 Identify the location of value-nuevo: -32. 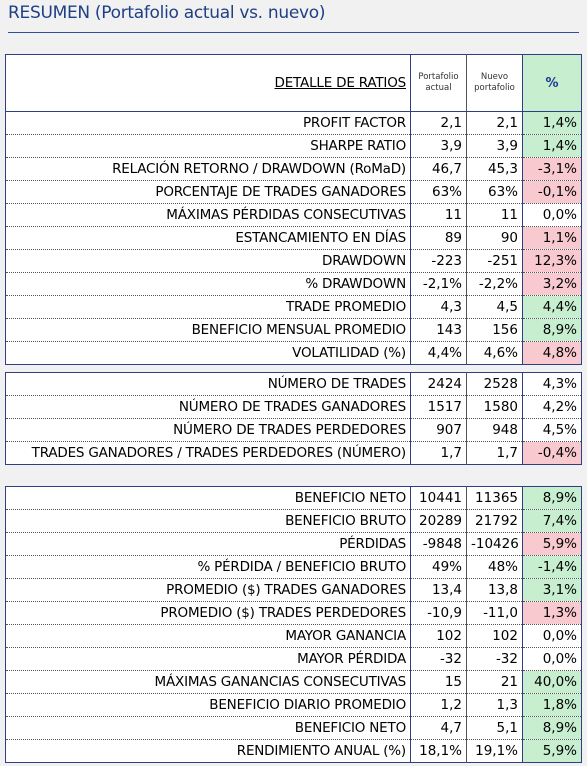
(494, 659).